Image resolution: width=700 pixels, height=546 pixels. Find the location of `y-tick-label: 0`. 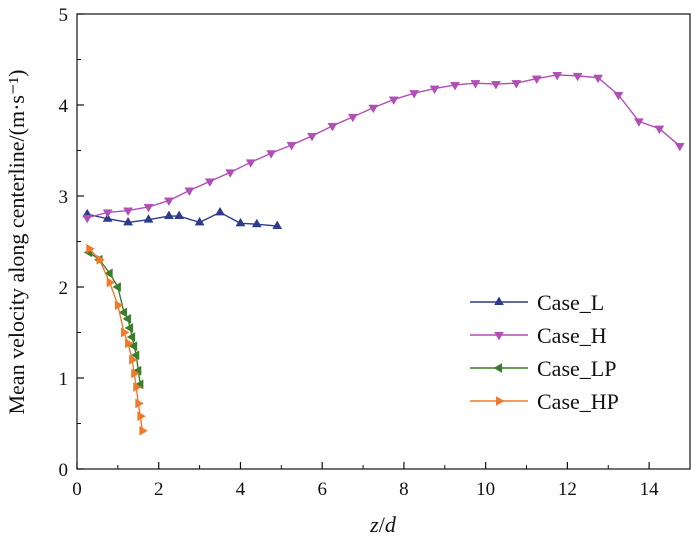

y-tick-label: 0 is located at coordinates (64, 470).